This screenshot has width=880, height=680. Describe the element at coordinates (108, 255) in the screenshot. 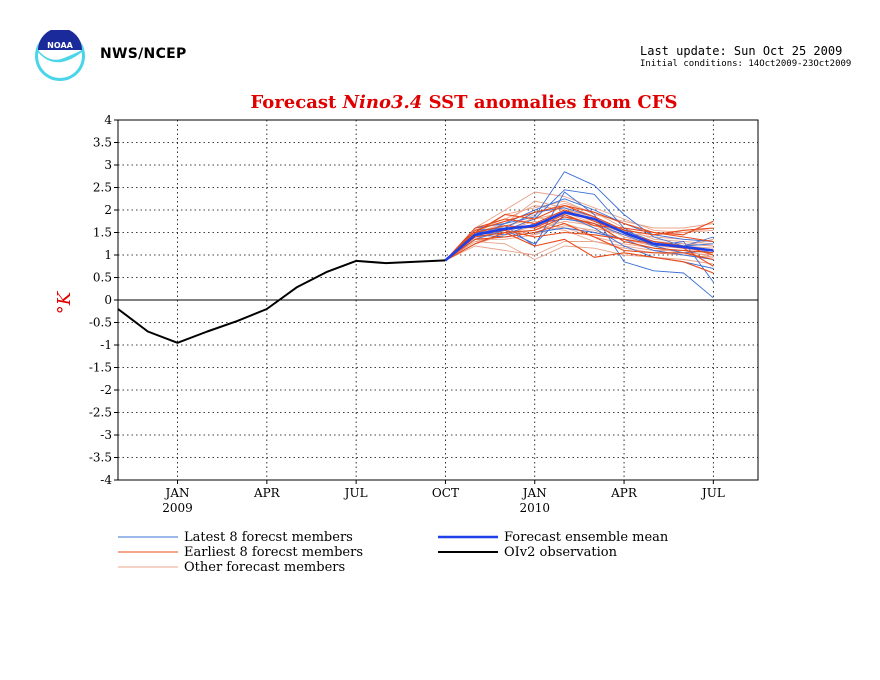

I see `y-tick-label: 1` at that location.